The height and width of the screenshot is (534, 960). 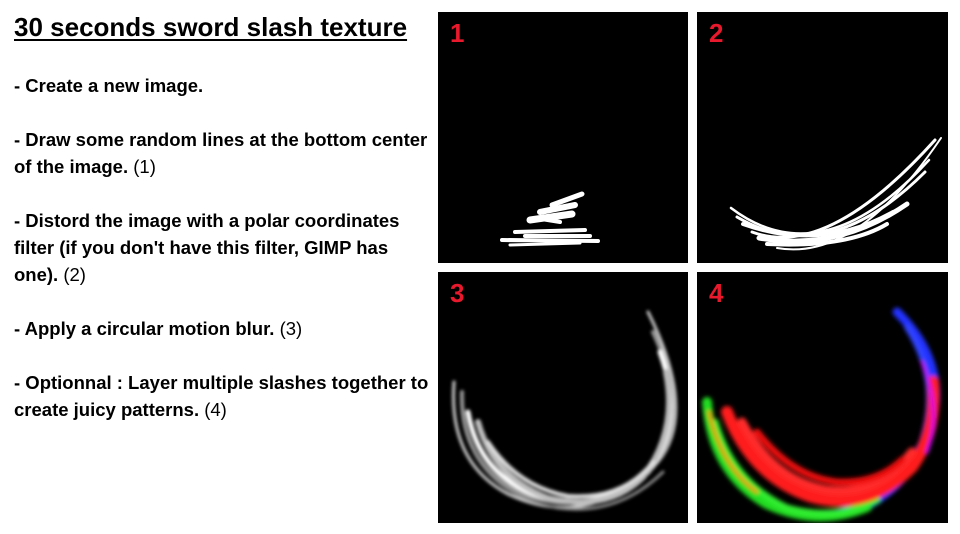 What do you see at coordinates (211, 27) in the screenshot?
I see `page-title: 30 seconds sword slash texture` at bounding box center [211, 27].